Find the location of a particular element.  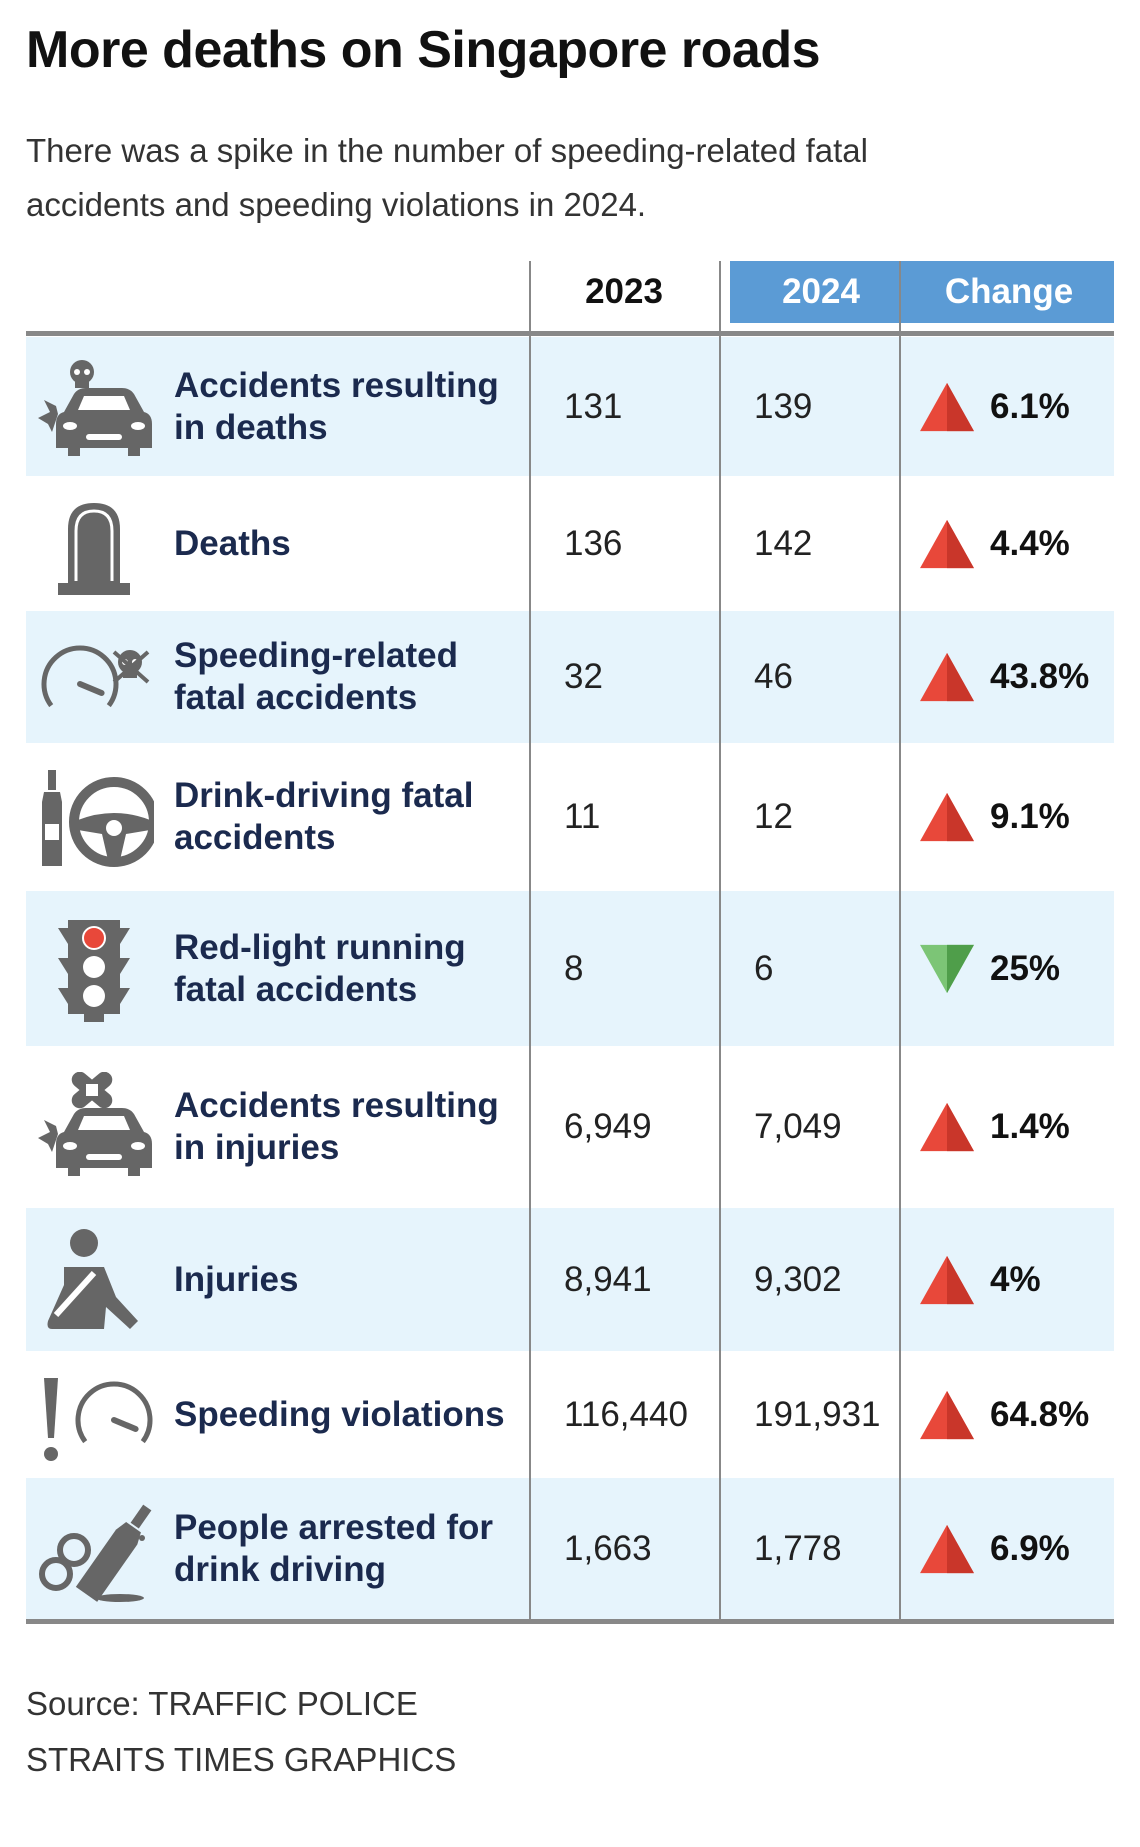

tombstone-icon is located at coordinates (94, 548).